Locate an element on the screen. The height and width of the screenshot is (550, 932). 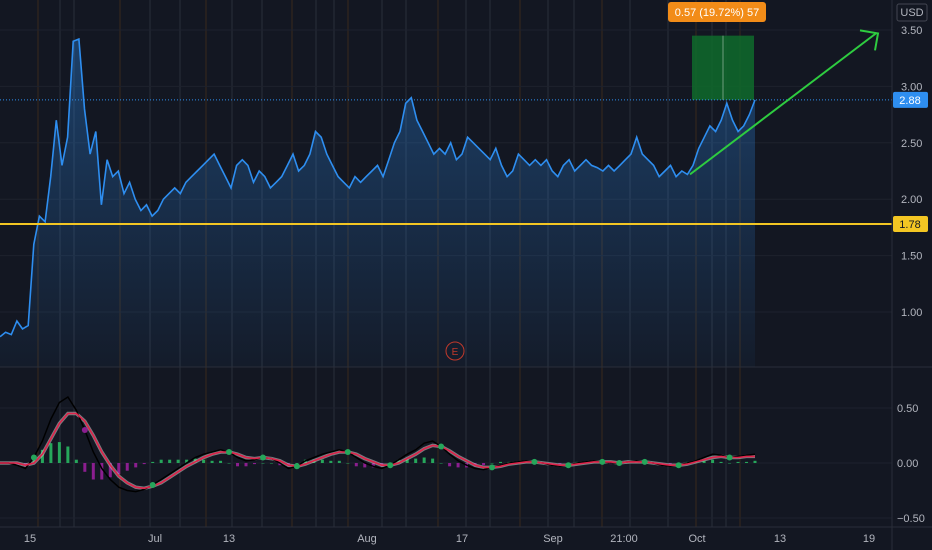
measure-label-box is located at coordinates (717, 12).